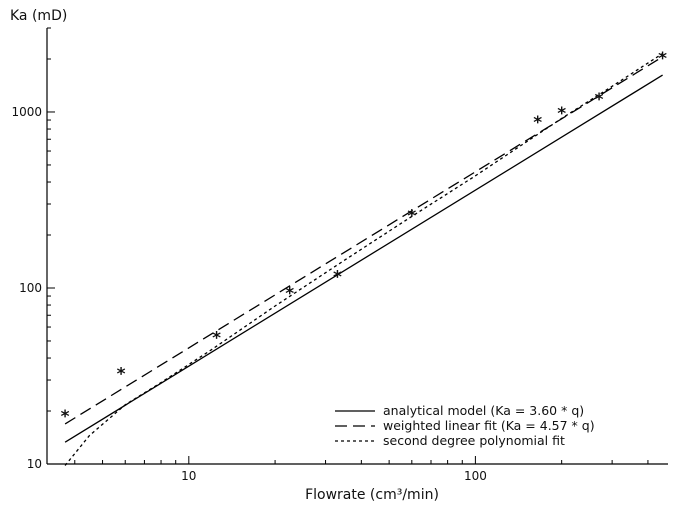  I want to click on y-tick-label: 100, so click(30, 288).